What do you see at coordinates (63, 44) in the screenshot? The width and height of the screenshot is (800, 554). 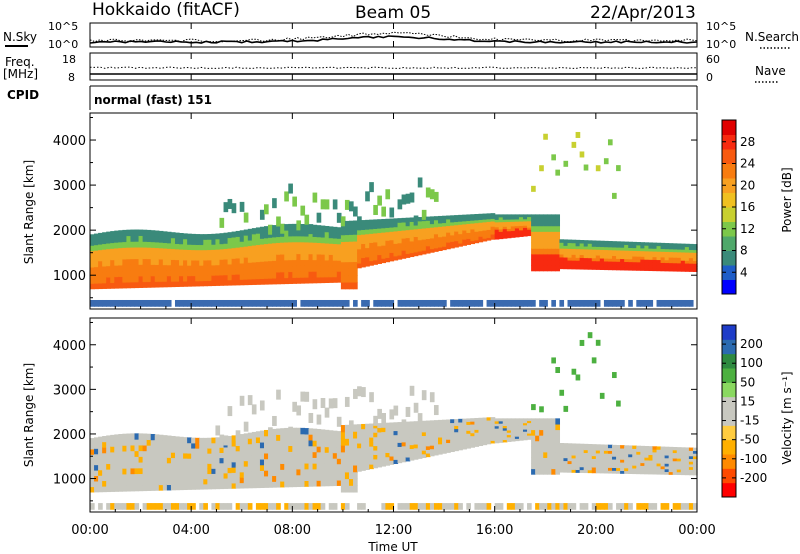 I see `noise-tick-left-bottom: 10^0` at bounding box center [63, 44].